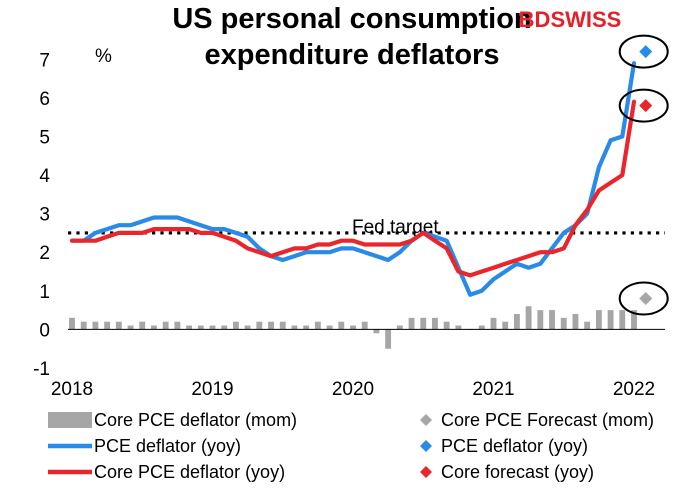  I want to click on bar-series, so click(353, 327).